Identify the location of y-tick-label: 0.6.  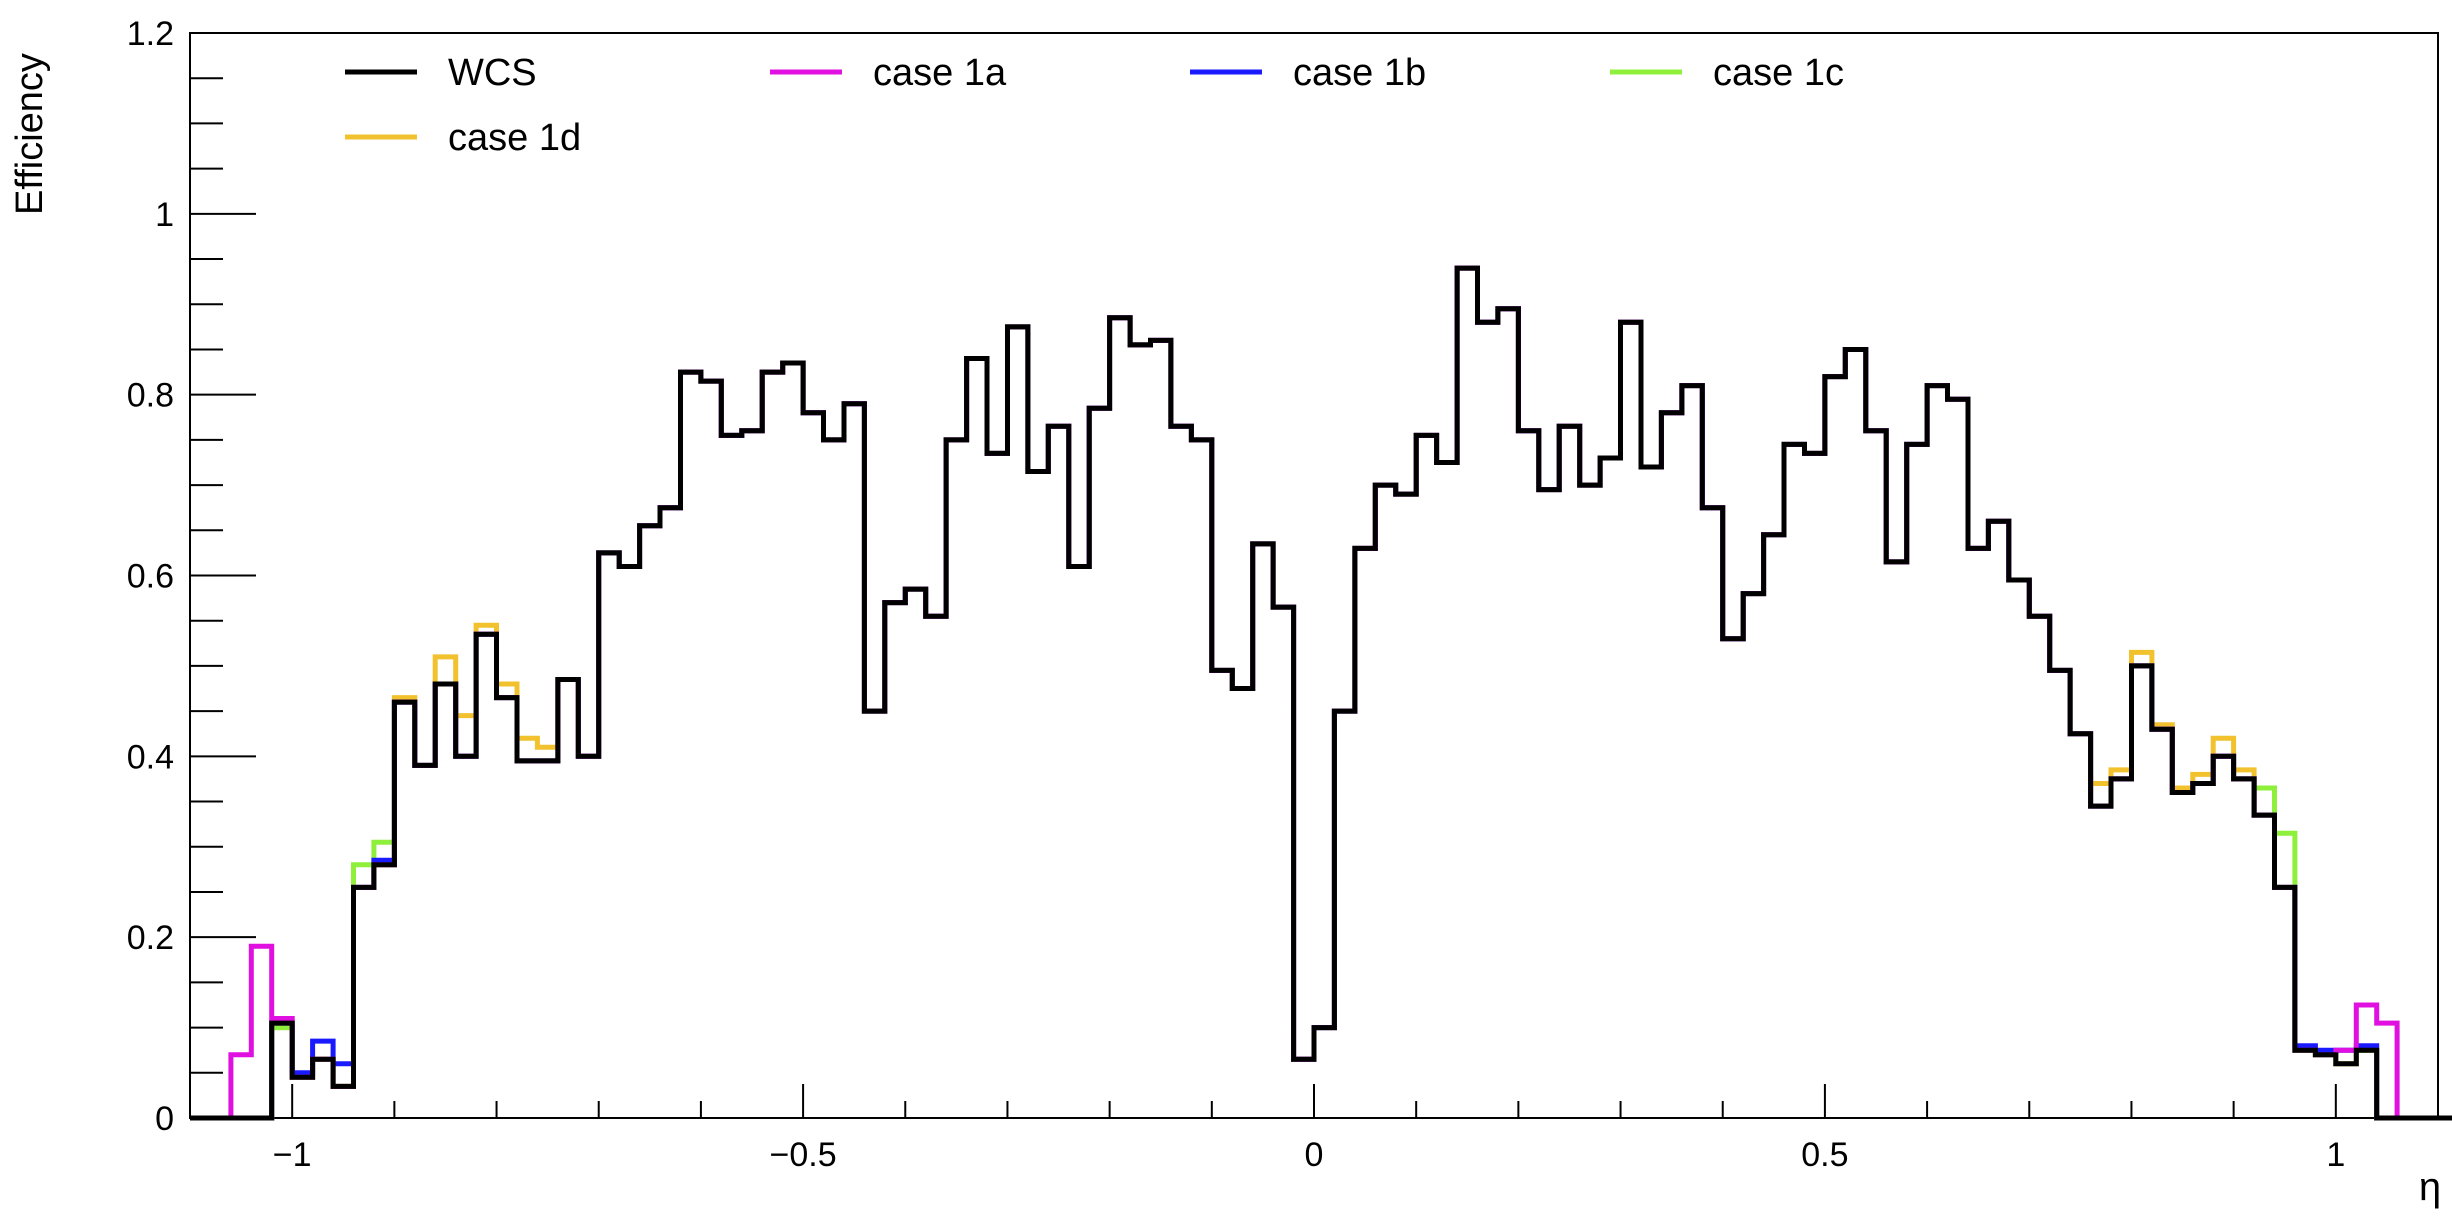
(150, 577).